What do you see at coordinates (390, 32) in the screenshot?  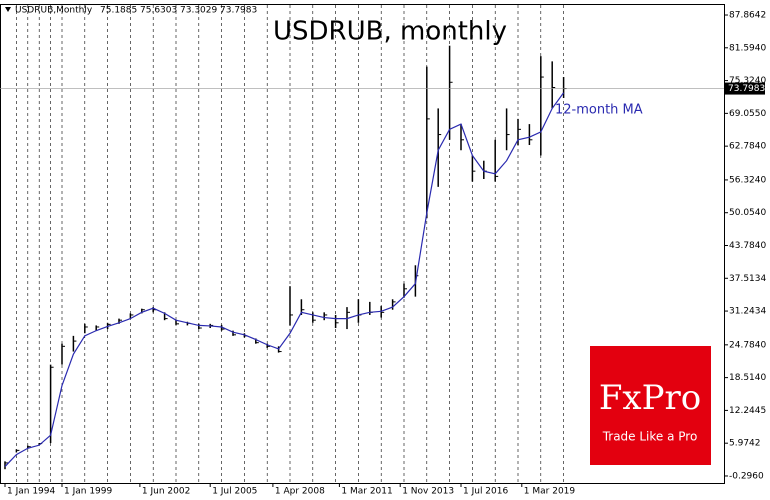 I see `chart-title: USDRUB, monthly` at bounding box center [390, 32].